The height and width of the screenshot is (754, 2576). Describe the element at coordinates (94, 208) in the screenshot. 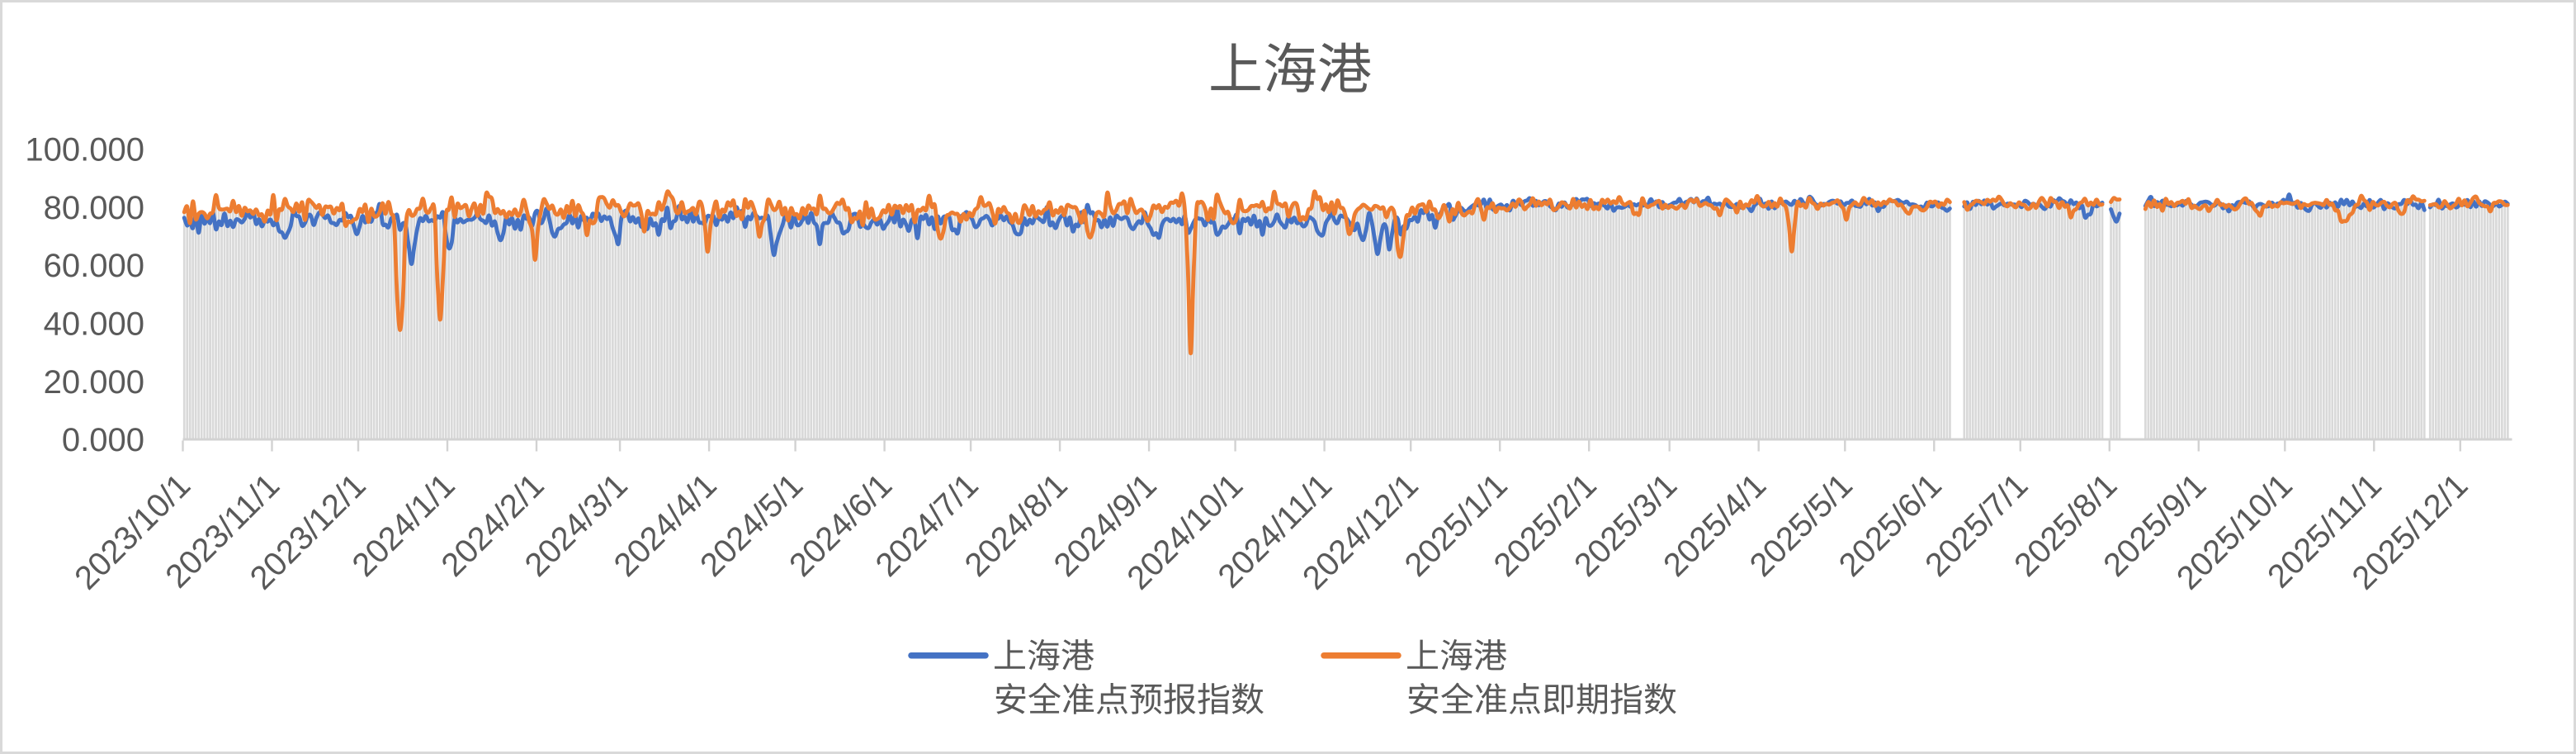

I see `svg-text: 80.000` at that location.